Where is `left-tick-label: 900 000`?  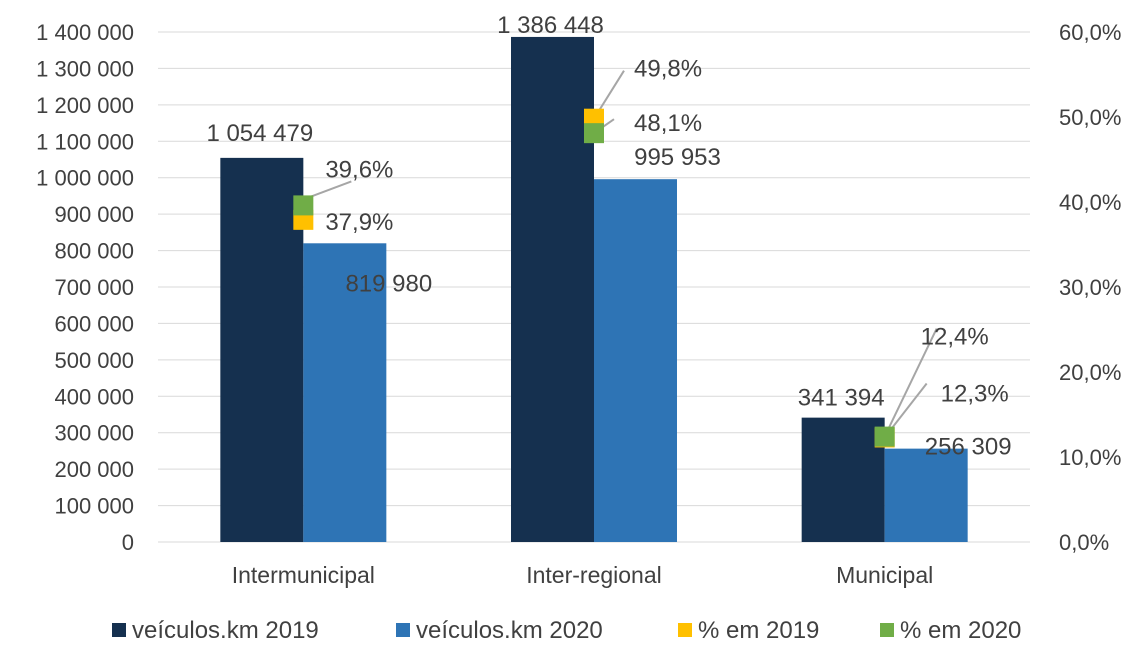
left-tick-label: 900 000 is located at coordinates (94, 214).